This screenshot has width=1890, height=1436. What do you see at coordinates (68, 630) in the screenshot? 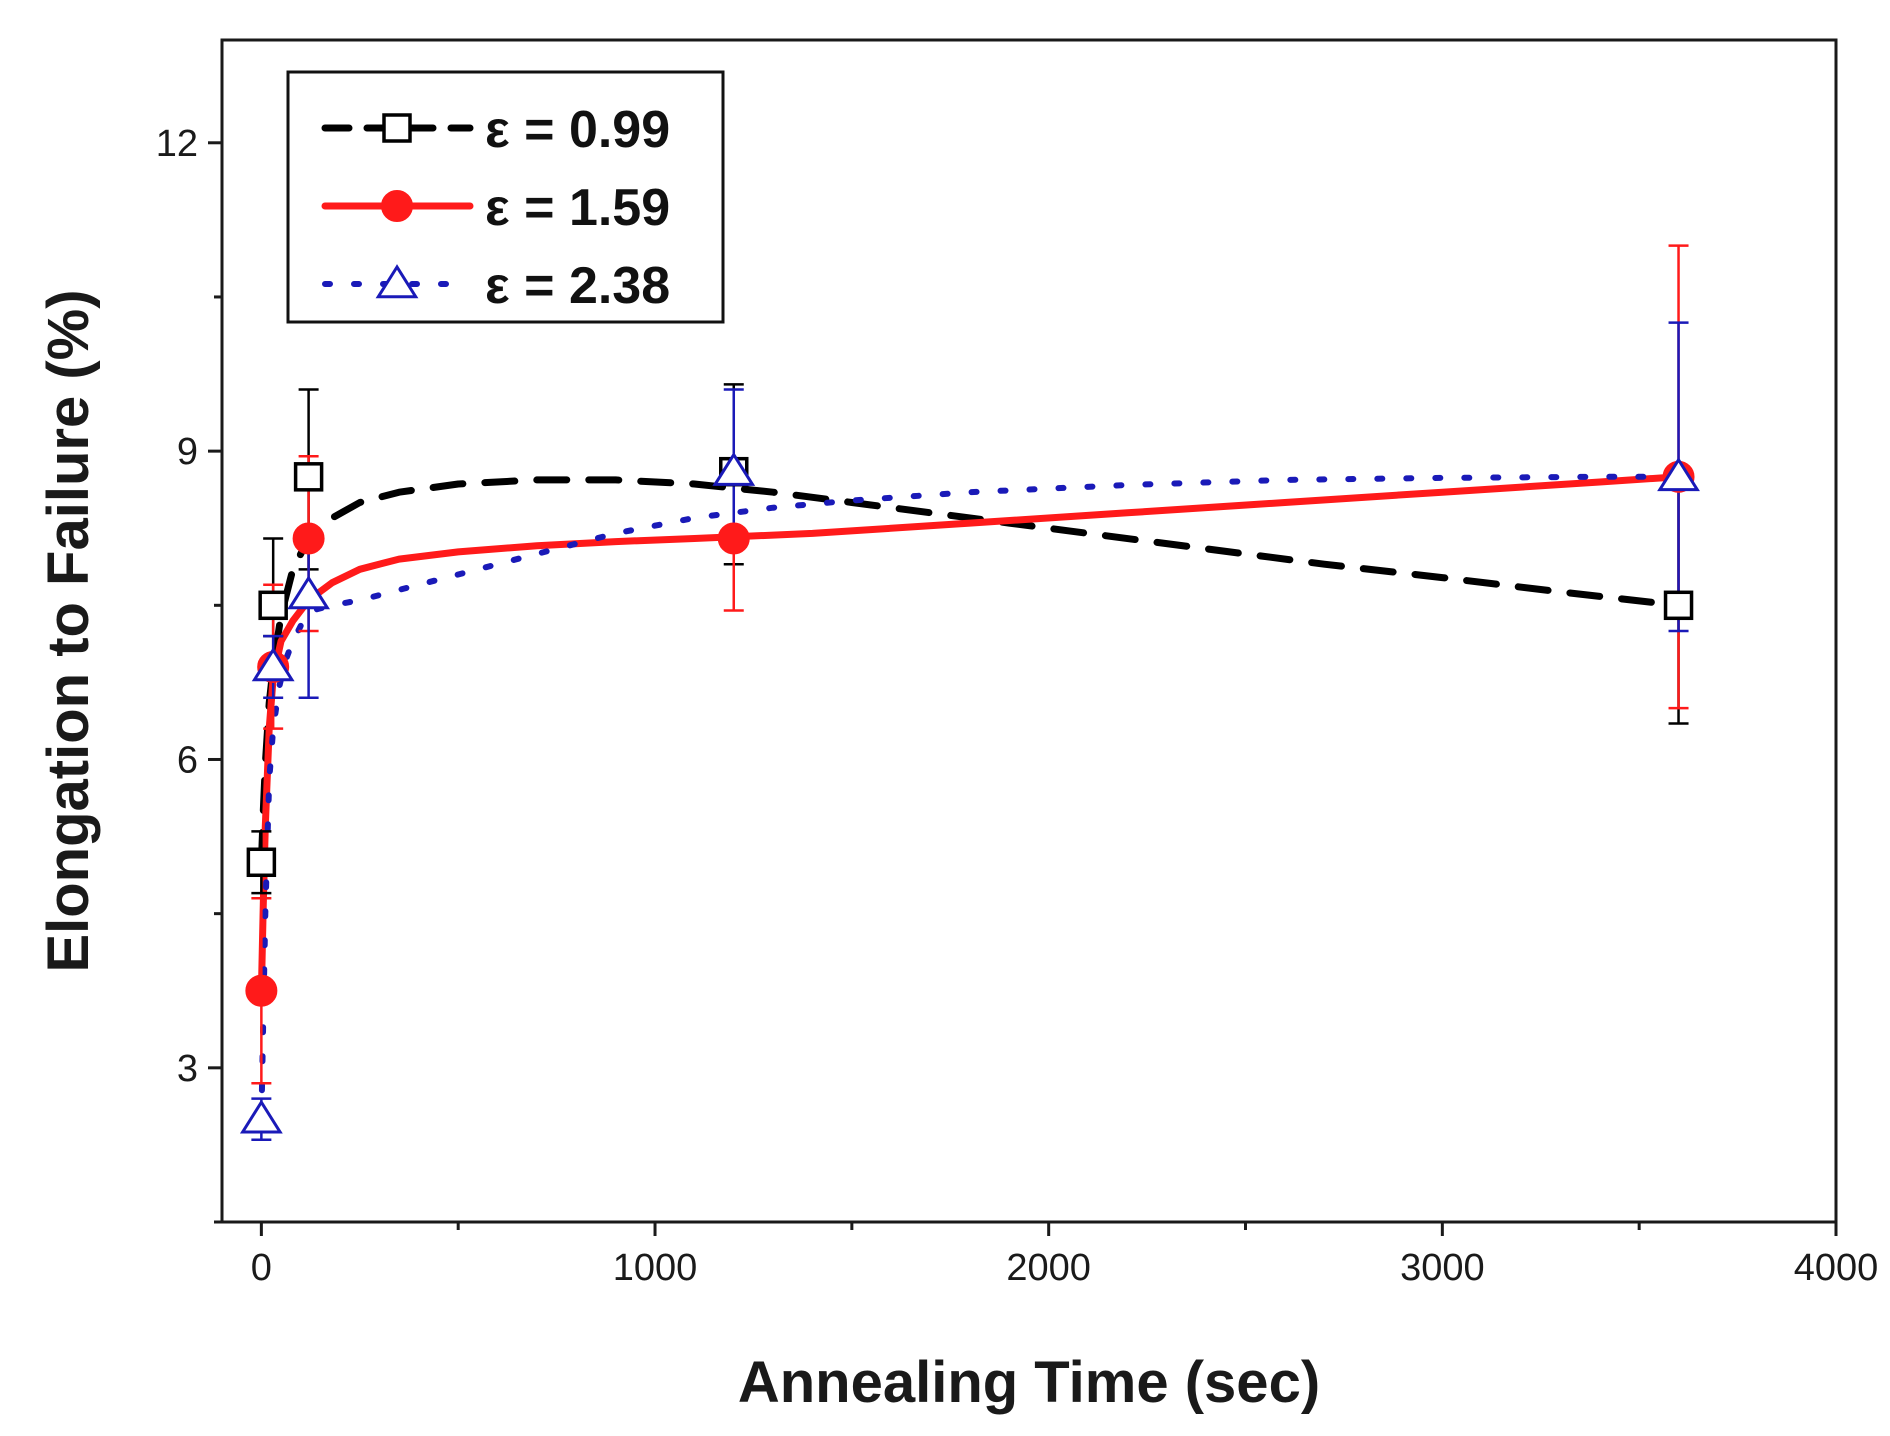
I see `y-axis-title: Elongation to Failure (%)` at bounding box center [68, 630].